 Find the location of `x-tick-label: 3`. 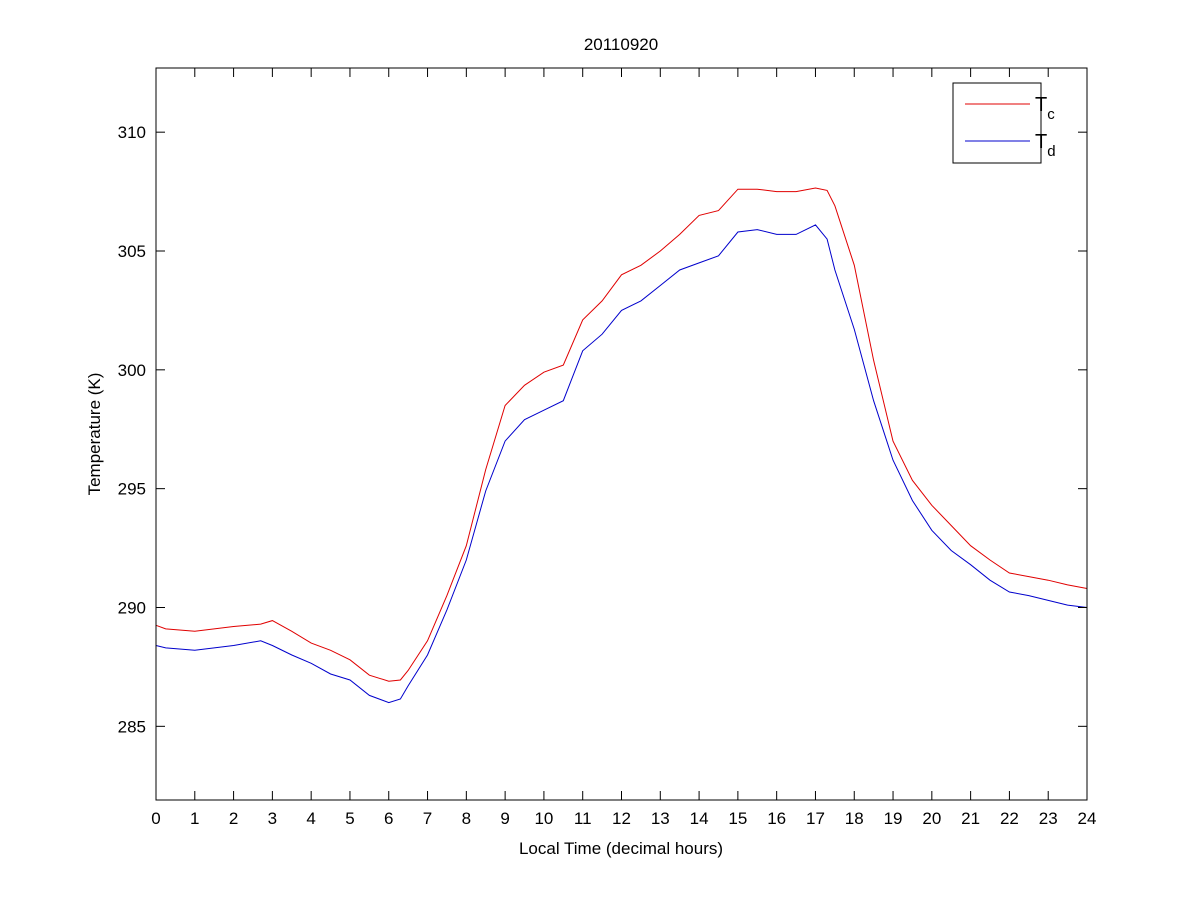

x-tick-label: 3 is located at coordinates (272, 818).